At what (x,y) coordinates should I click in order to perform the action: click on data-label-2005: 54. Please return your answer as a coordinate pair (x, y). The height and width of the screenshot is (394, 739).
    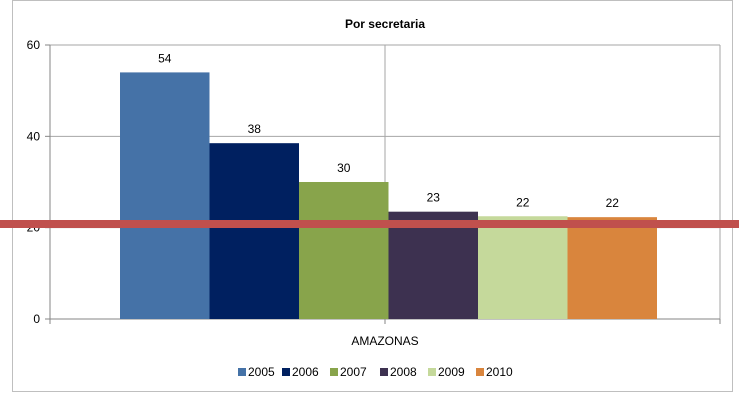
    Looking at the image, I should click on (165, 58).